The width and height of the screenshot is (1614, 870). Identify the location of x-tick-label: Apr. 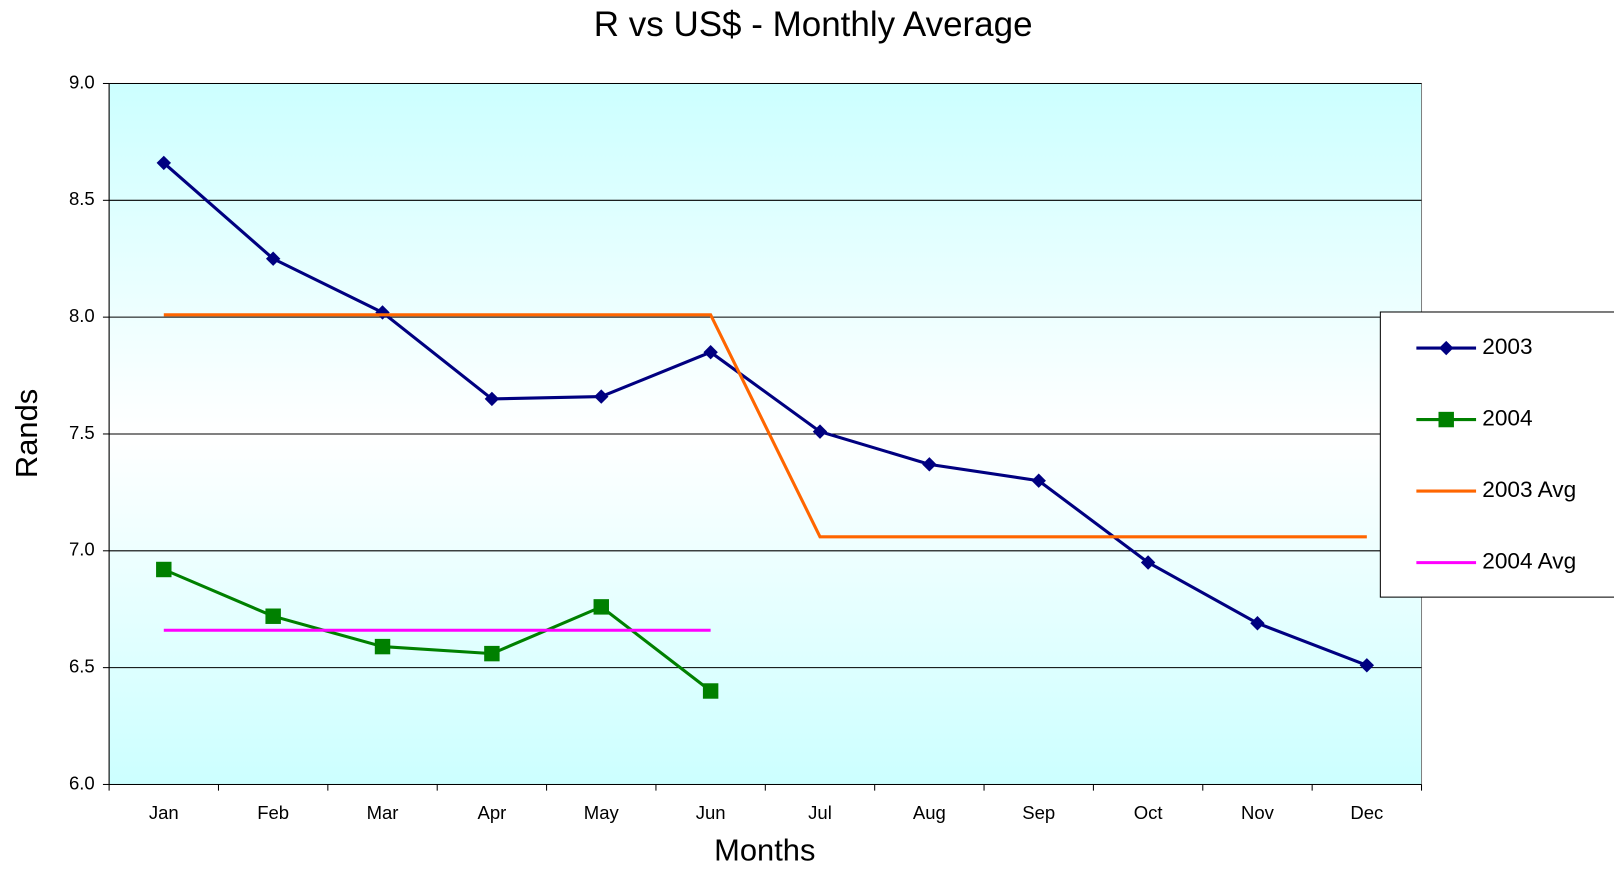
(491, 812).